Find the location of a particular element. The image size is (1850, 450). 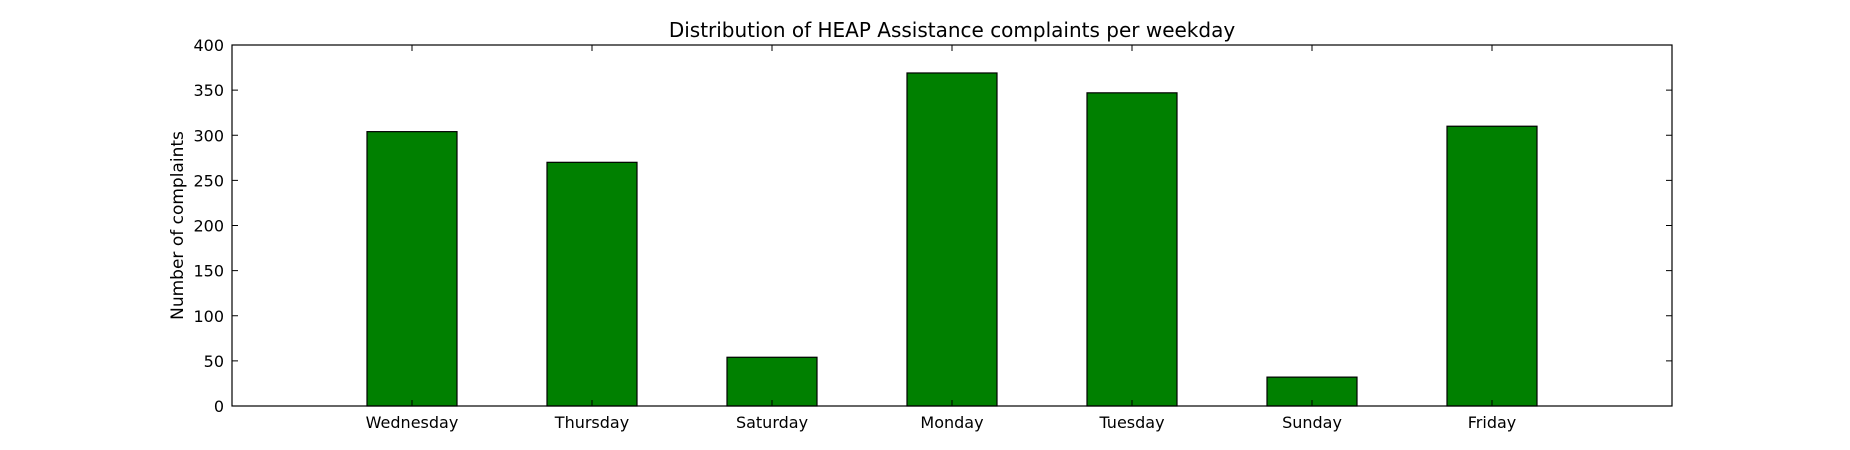

y-tick-label: 350 is located at coordinates (208, 90).